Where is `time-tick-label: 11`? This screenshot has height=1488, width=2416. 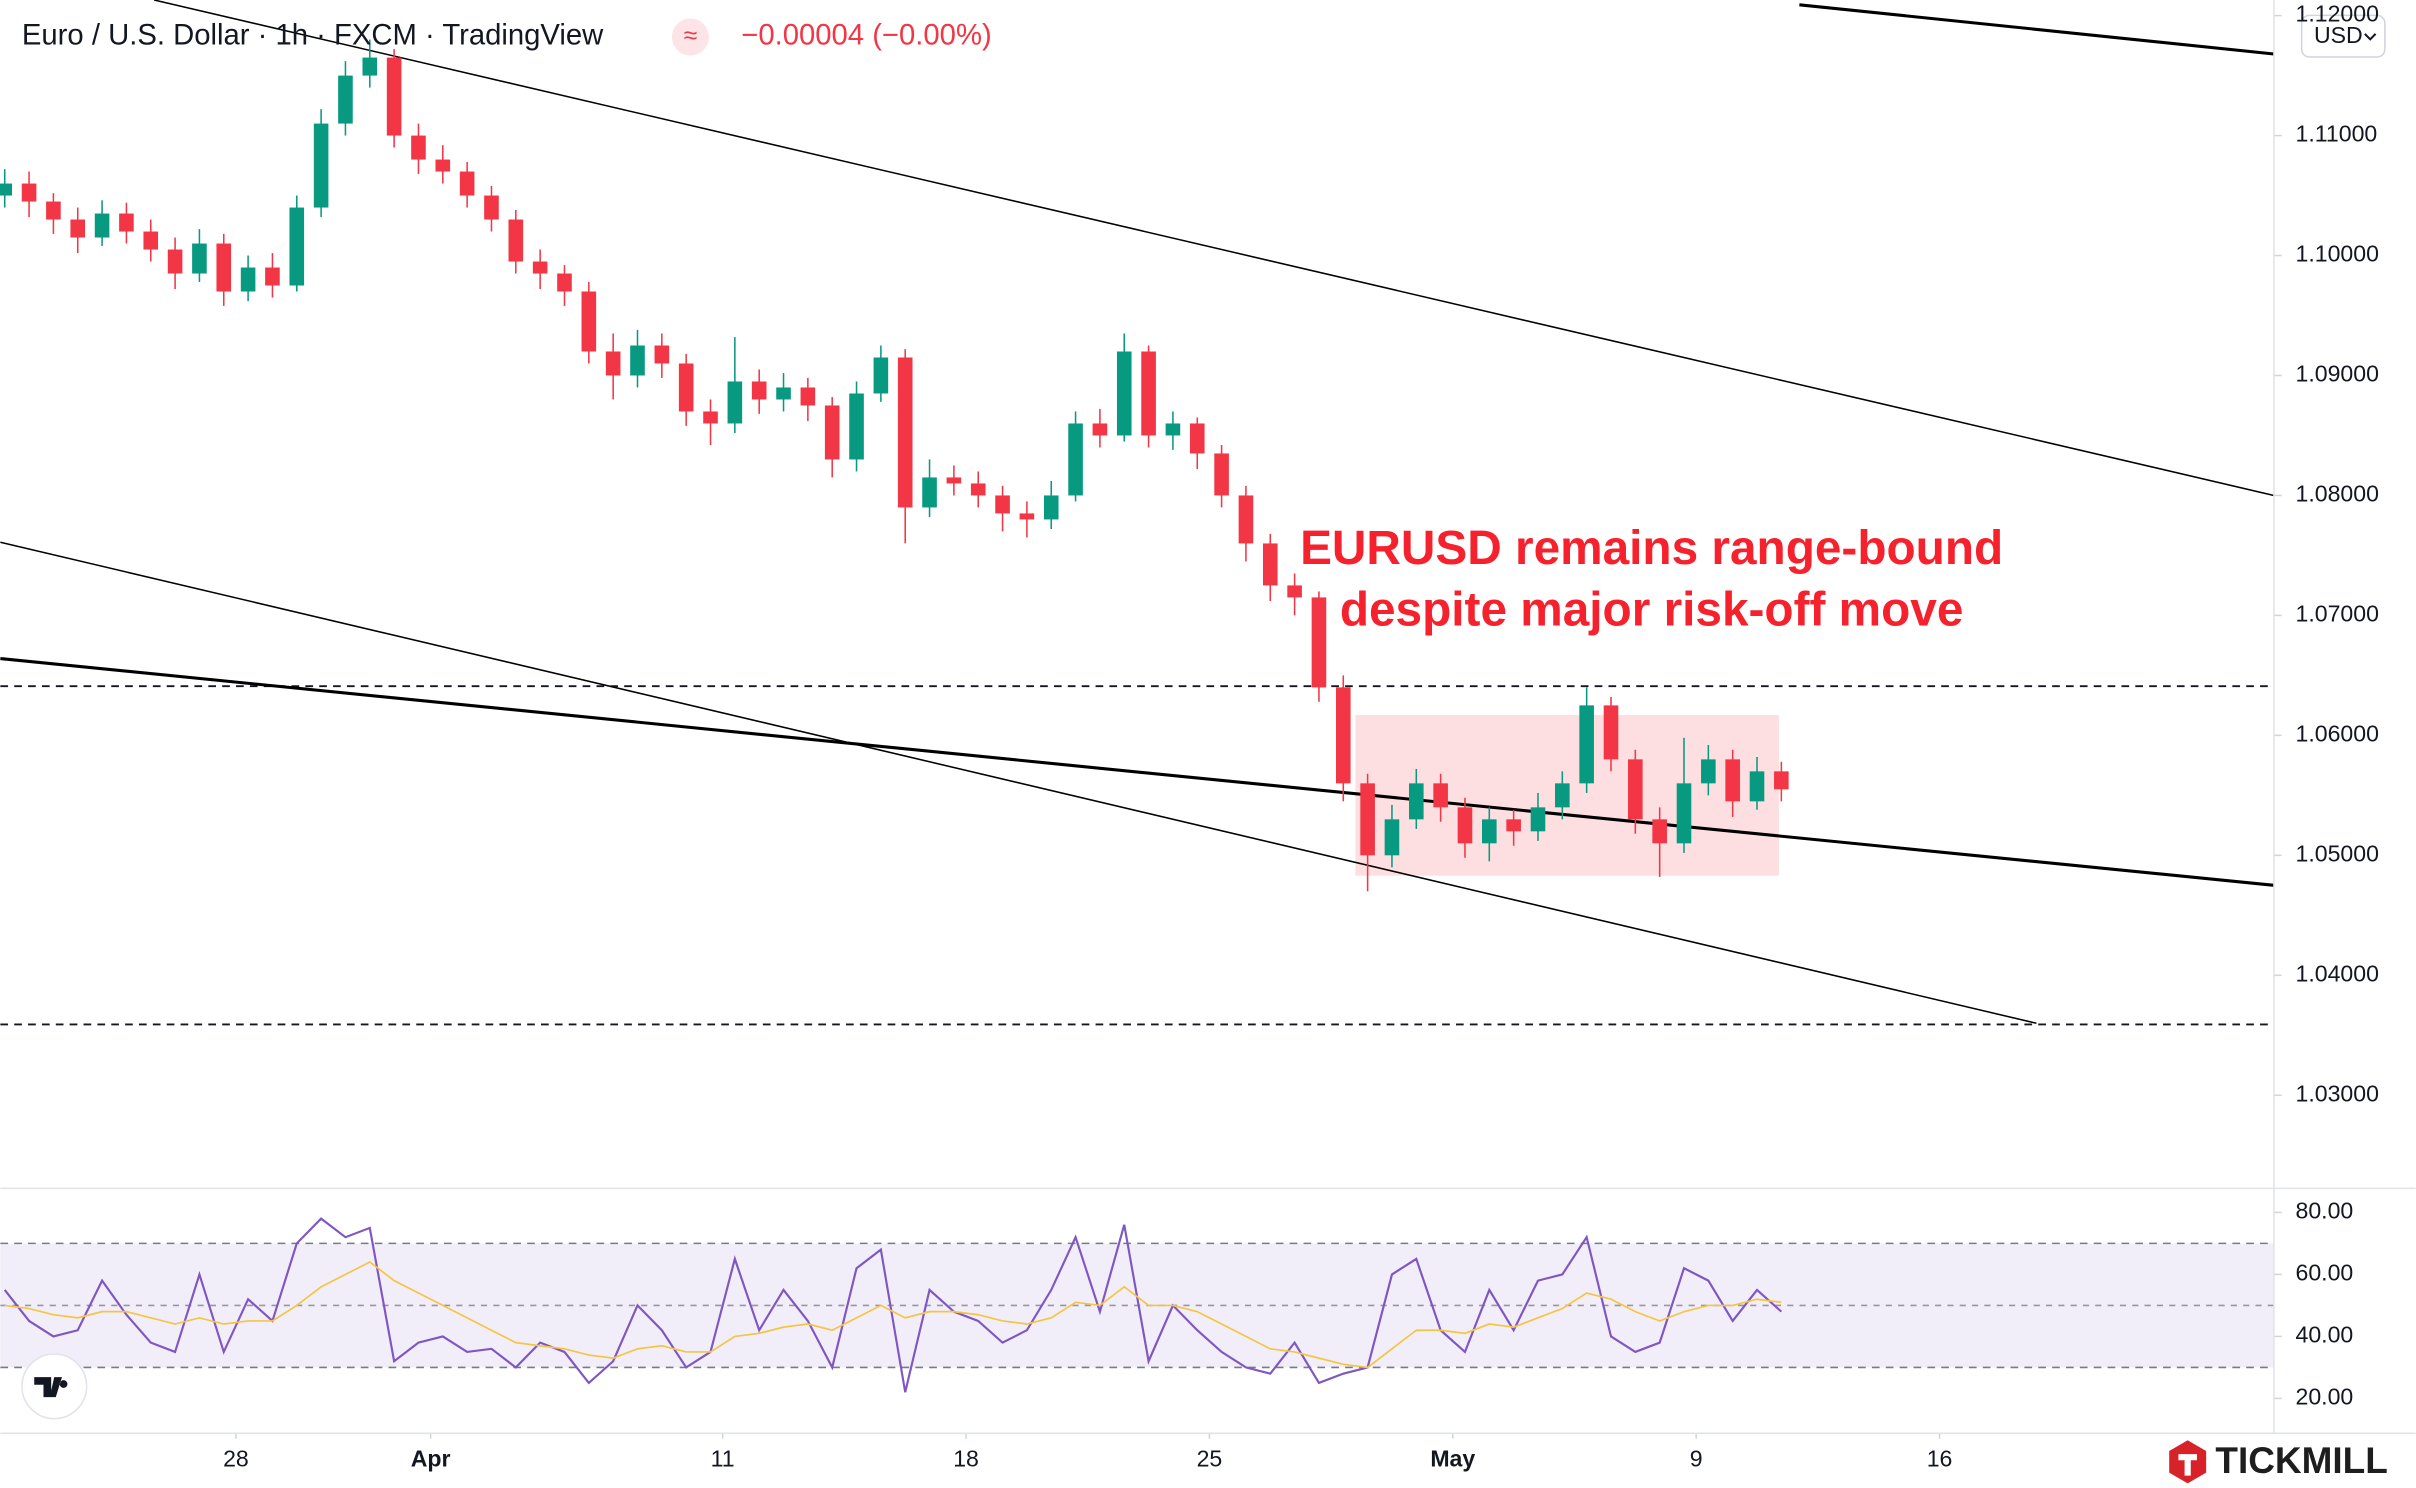
time-tick-label: 11 is located at coordinates (723, 1458).